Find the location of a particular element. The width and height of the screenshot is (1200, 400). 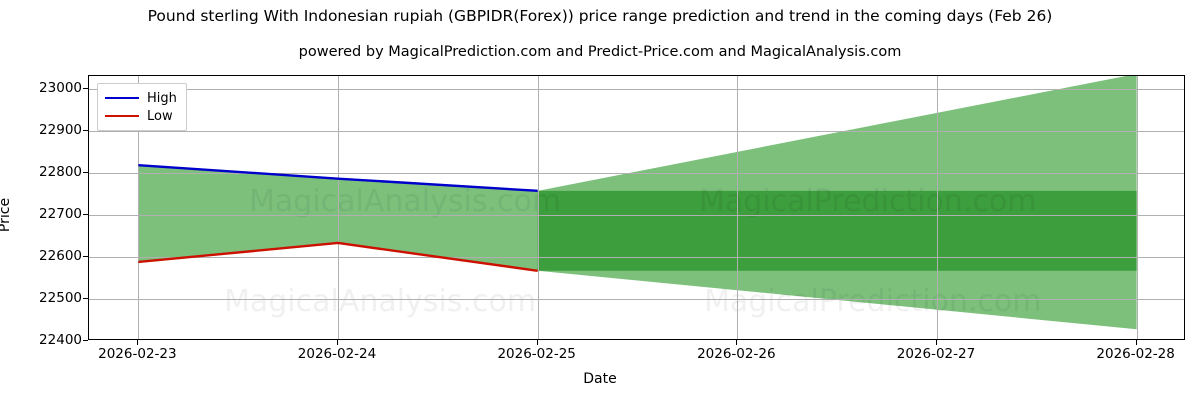

y-tick-label: 22700 is located at coordinates (60, 213).